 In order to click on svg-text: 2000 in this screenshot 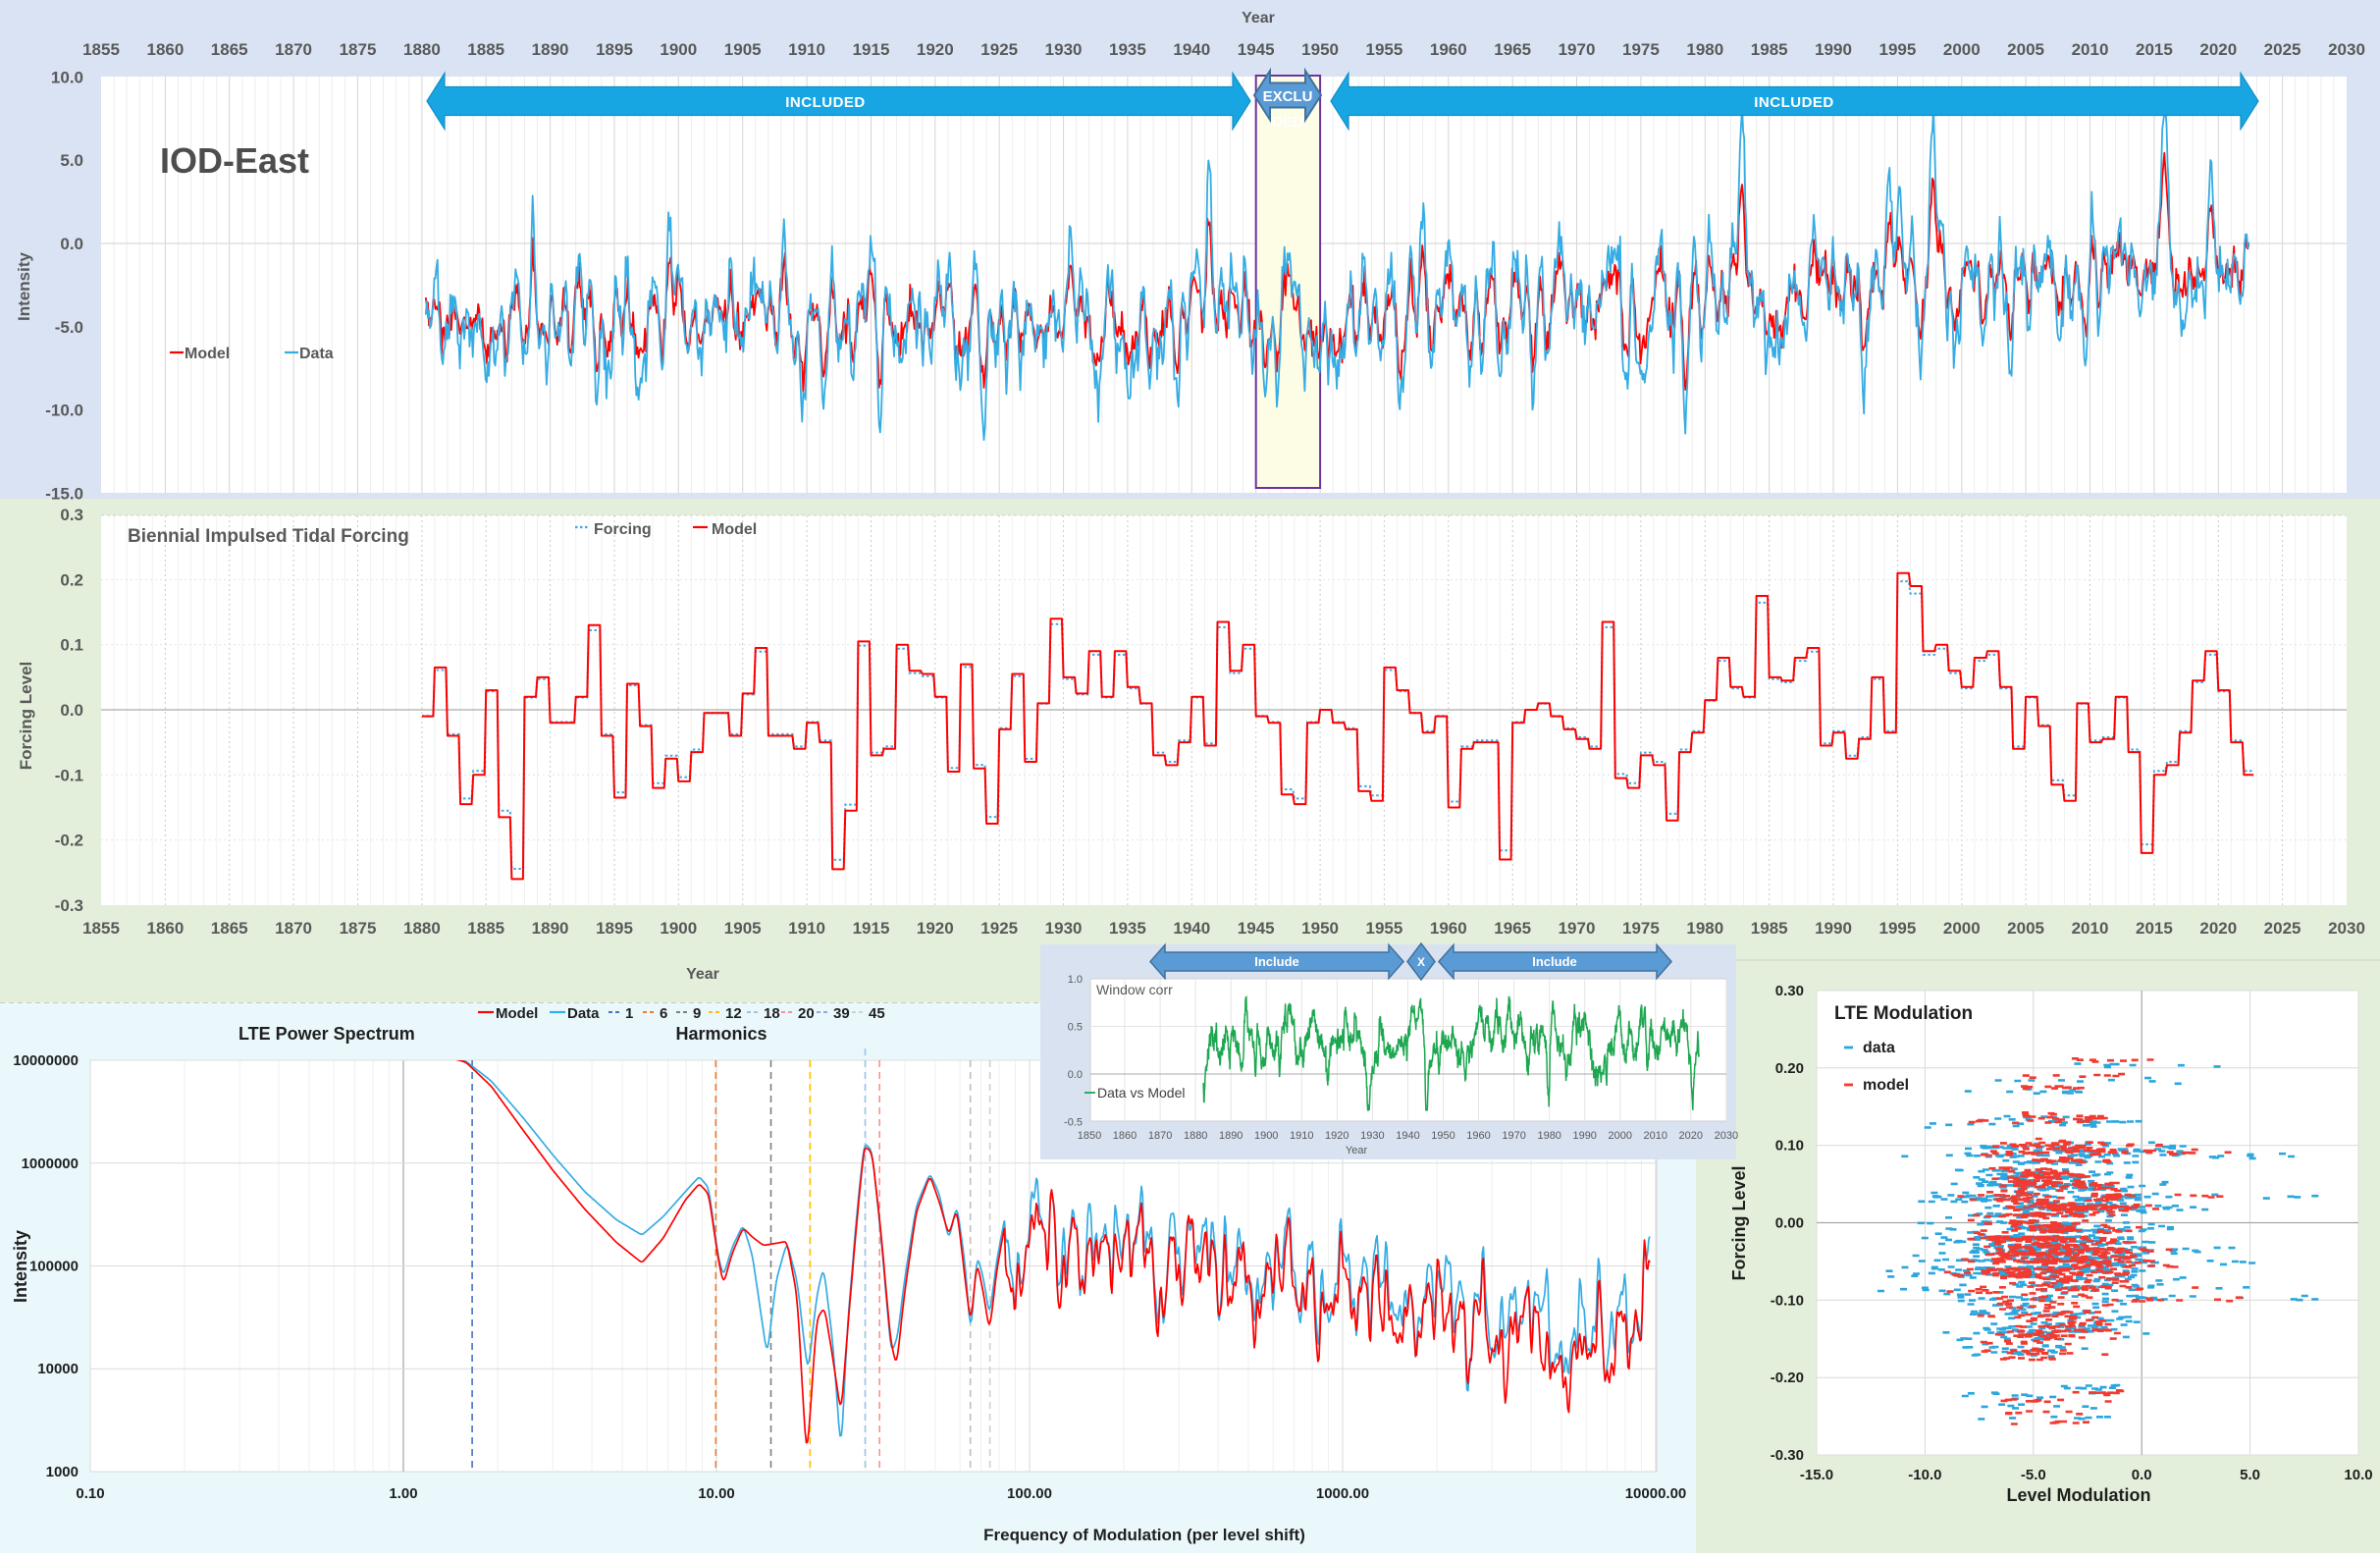, I will do `click(1620, 1136)`.